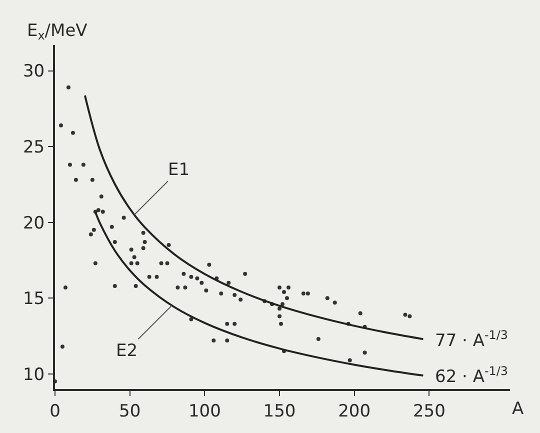 The height and width of the screenshot is (433, 540). What do you see at coordinates (179, 170) in the screenshot?
I see `annotation: E1` at bounding box center [179, 170].